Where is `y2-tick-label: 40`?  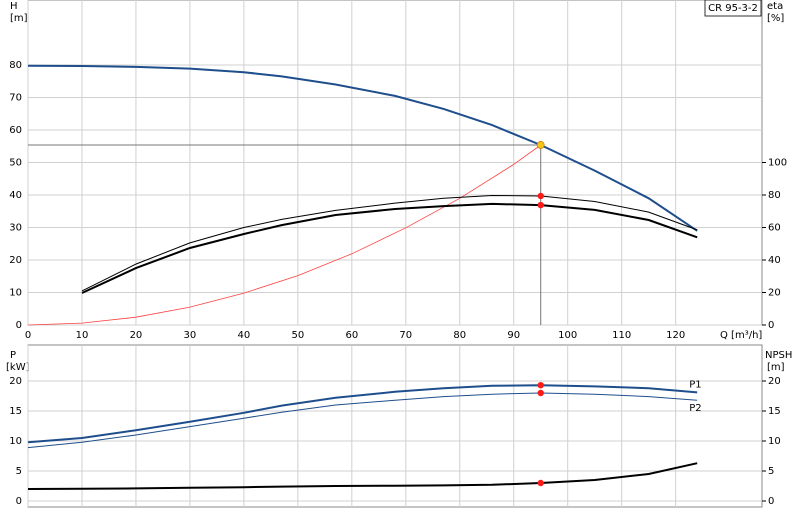
y2-tick-label: 40 is located at coordinates (774, 260).